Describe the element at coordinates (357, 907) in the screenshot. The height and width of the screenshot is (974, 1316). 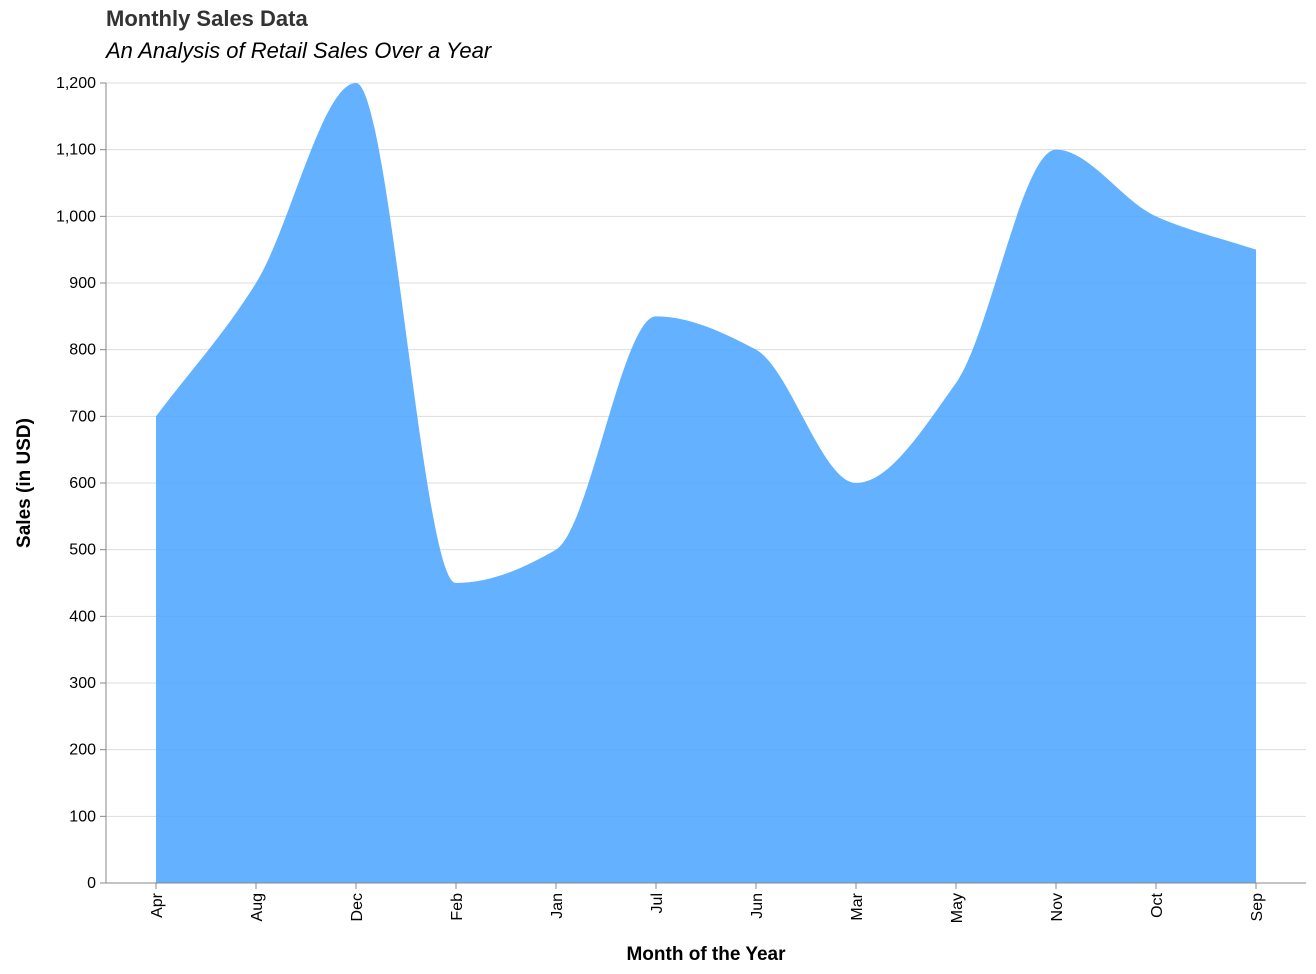
I see `x-tick-label: Dec` at that location.